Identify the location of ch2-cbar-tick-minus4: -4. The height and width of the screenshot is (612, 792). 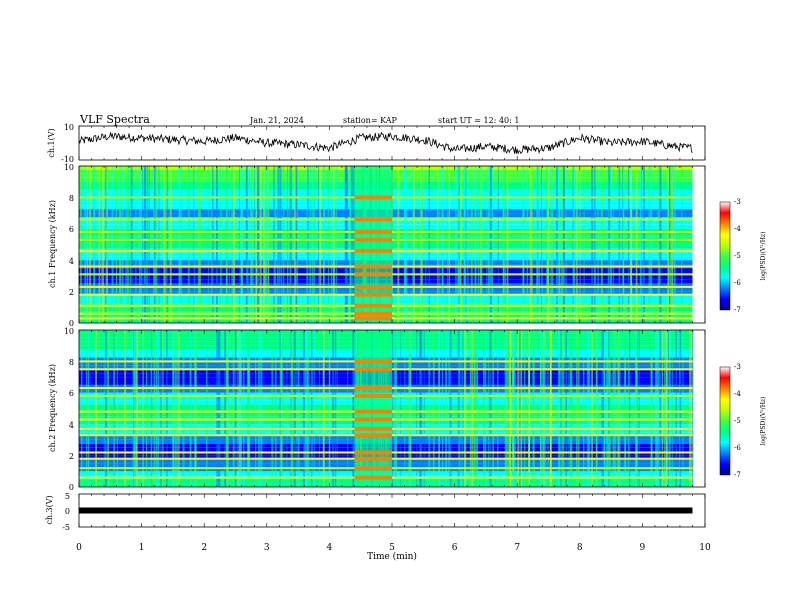
(737, 394).